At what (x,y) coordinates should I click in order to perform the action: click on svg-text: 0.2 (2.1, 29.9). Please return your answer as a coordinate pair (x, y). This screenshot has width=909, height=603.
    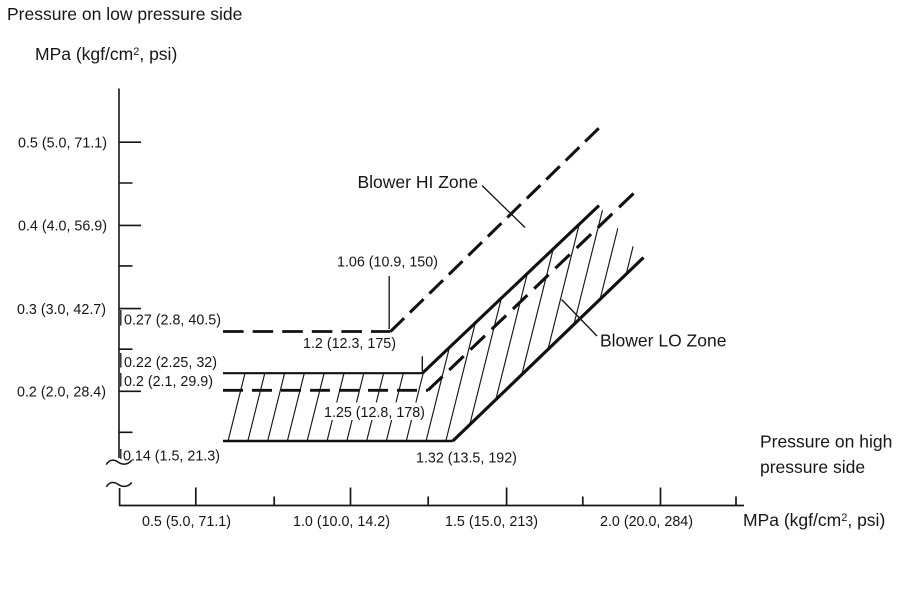
    Looking at the image, I should click on (168, 382).